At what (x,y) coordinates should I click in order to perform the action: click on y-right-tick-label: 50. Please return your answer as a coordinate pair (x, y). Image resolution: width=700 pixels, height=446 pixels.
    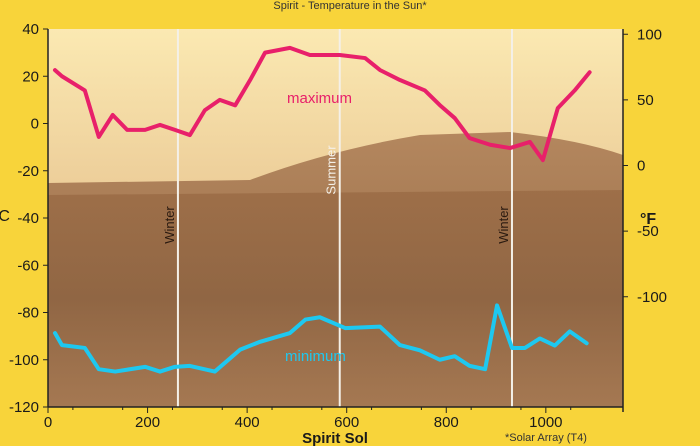
    Looking at the image, I should click on (645, 100).